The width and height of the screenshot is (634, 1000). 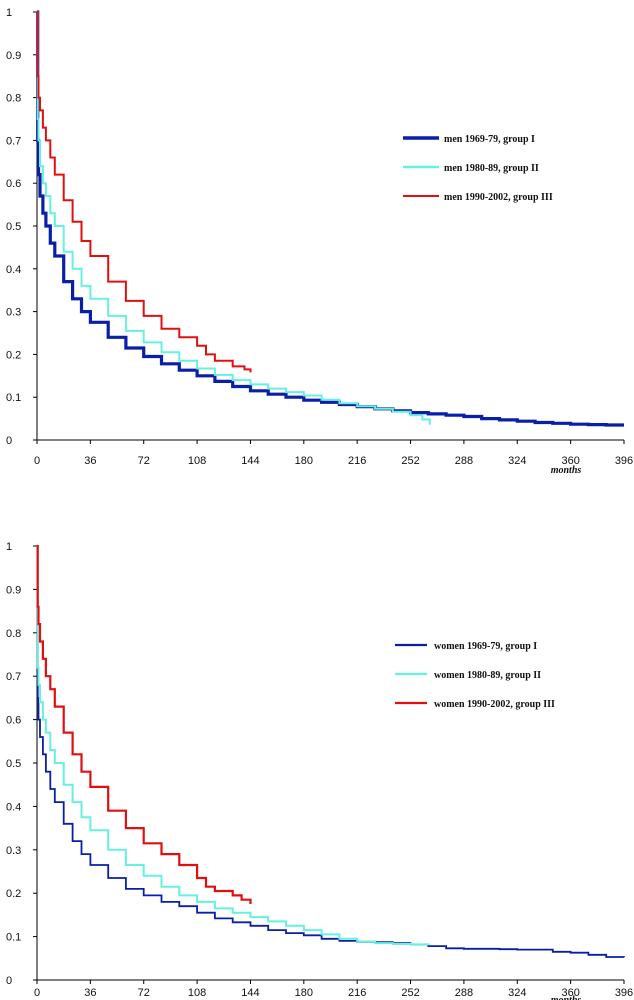 What do you see at coordinates (498, 197) in the screenshot?
I see `legend-label: men 1990-2002, group III` at bounding box center [498, 197].